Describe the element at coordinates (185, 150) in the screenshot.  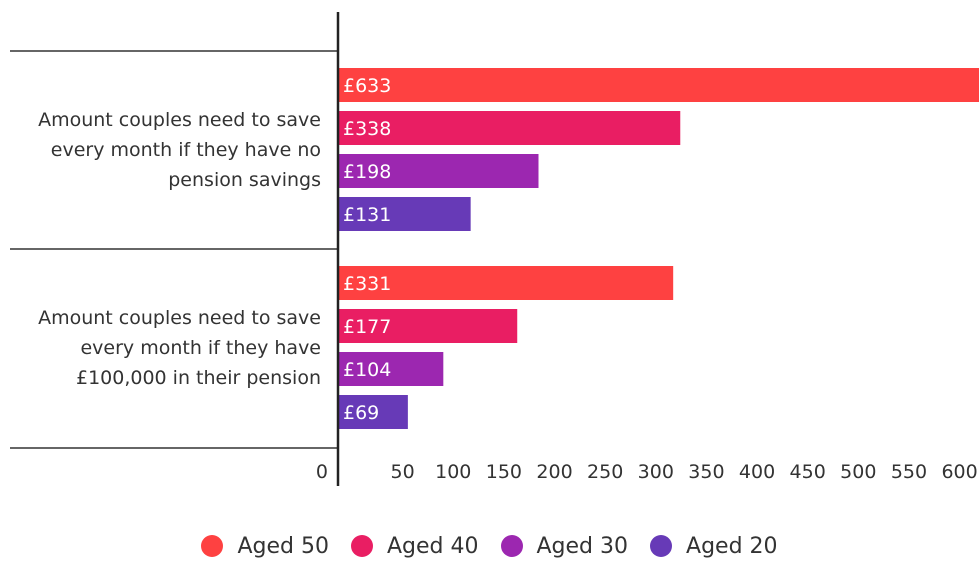
I see `category-label-line: every month if they have no` at that location.